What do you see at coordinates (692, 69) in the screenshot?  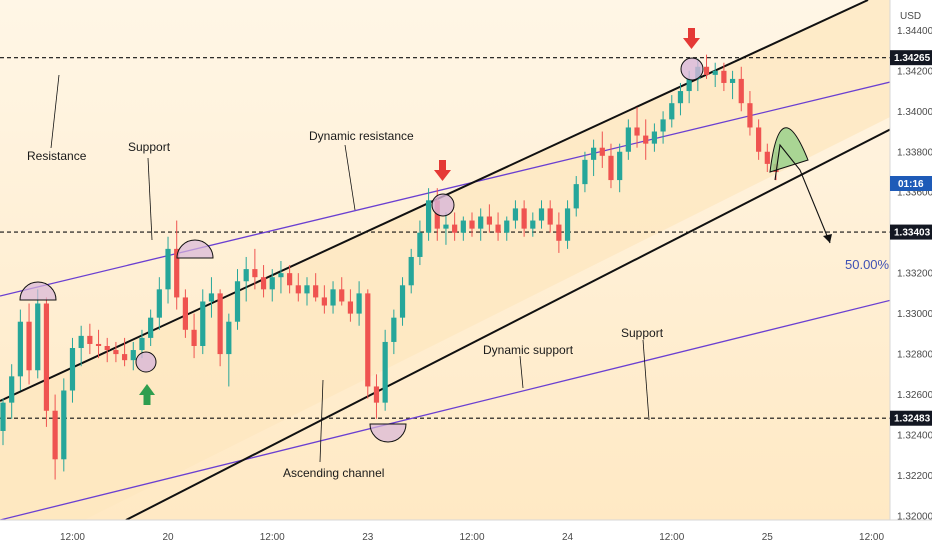 I see `touch-circle-resistance-top` at bounding box center [692, 69].